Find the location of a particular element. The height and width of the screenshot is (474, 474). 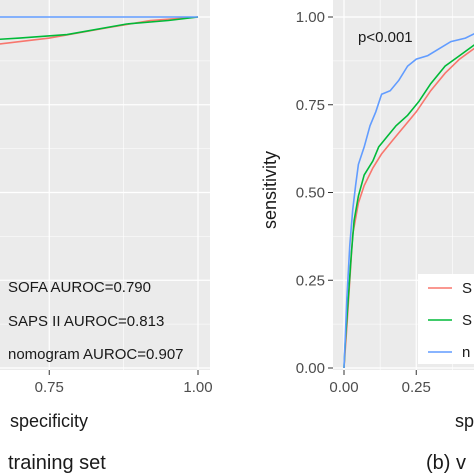

series-line-saps-ii is located at coordinates (99, 28).